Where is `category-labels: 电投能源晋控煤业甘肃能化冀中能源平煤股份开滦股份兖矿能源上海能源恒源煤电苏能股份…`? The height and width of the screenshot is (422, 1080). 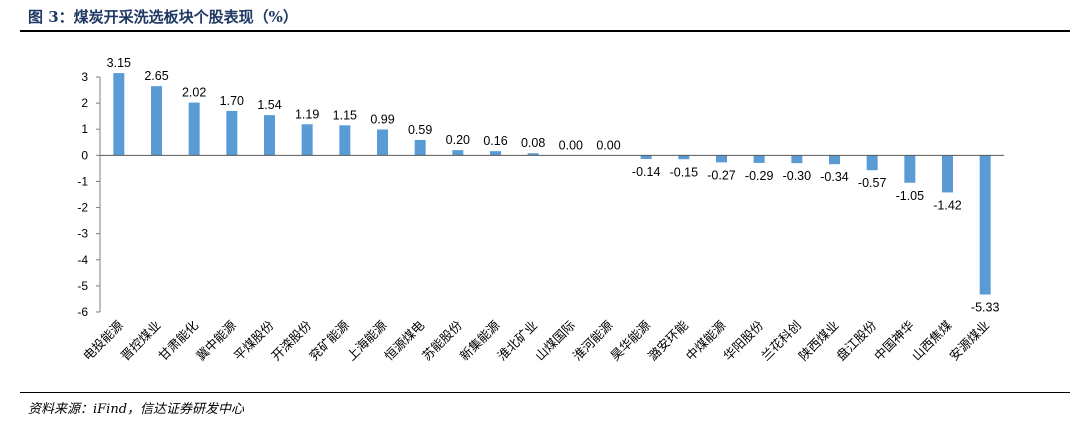 category-labels: 电投能源晋控煤业甘肃能化冀中能源平煤股份开滦股份兖矿能源上海能源恒源煤电苏能股份… is located at coordinates (536, 340).